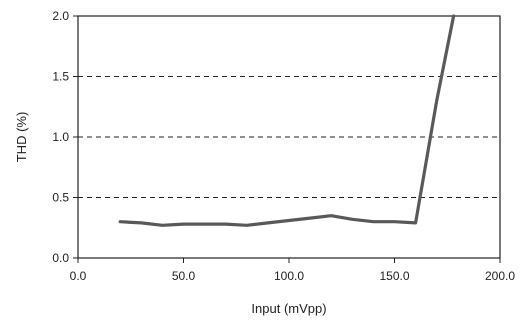 The height and width of the screenshot is (326, 528). What do you see at coordinates (60, 16) in the screenshot?
I see `y-tick-label: 2.0` at bounding box center [60, 16].